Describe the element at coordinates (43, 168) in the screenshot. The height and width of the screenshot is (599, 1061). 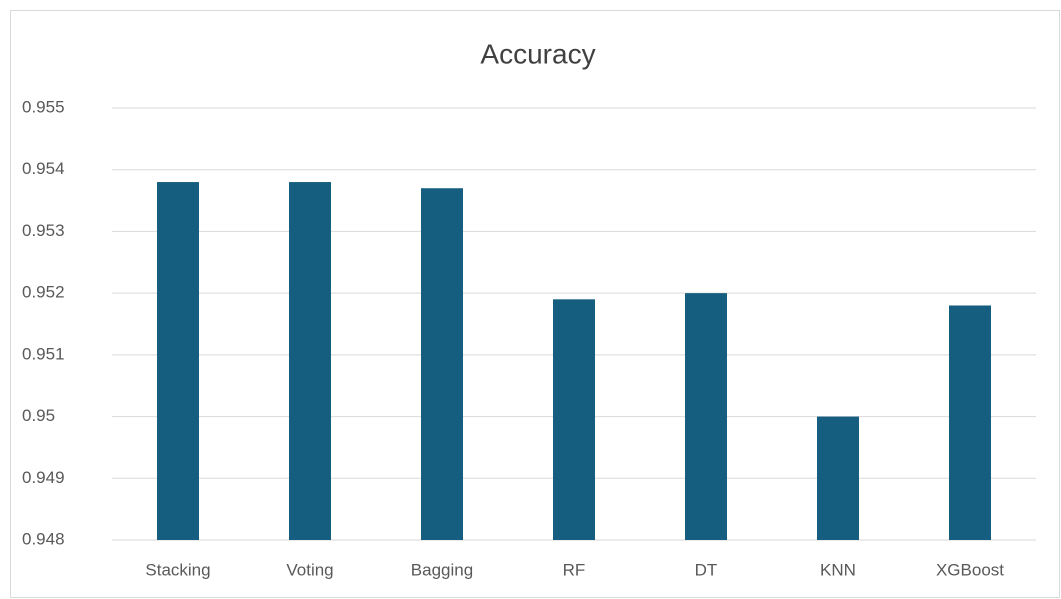
I see `y-tick-label: 0.954` at that location.